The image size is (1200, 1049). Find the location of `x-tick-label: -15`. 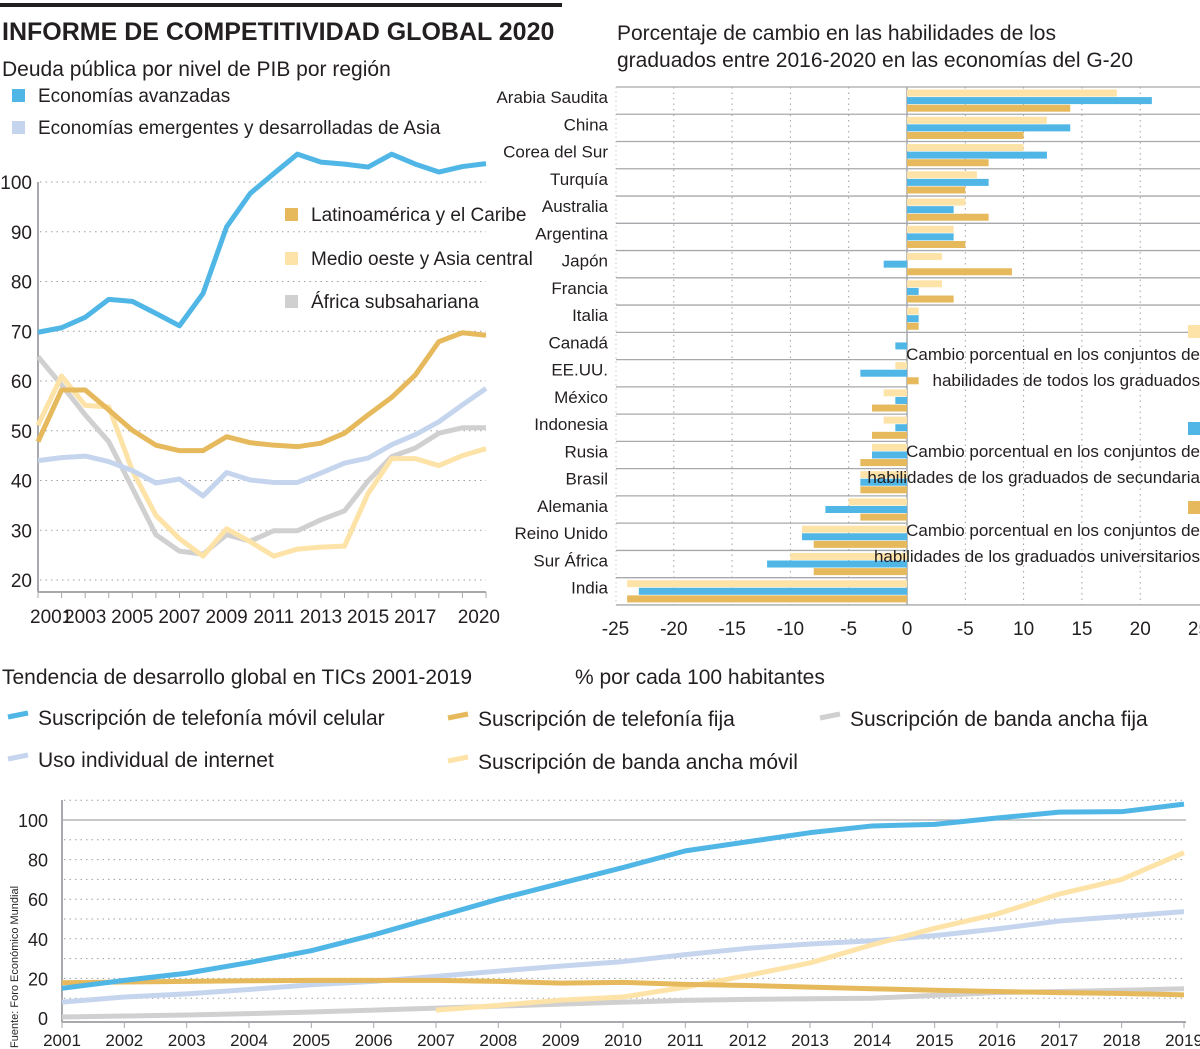

x-tick-label: -15 is located at coordinates (731, 629).